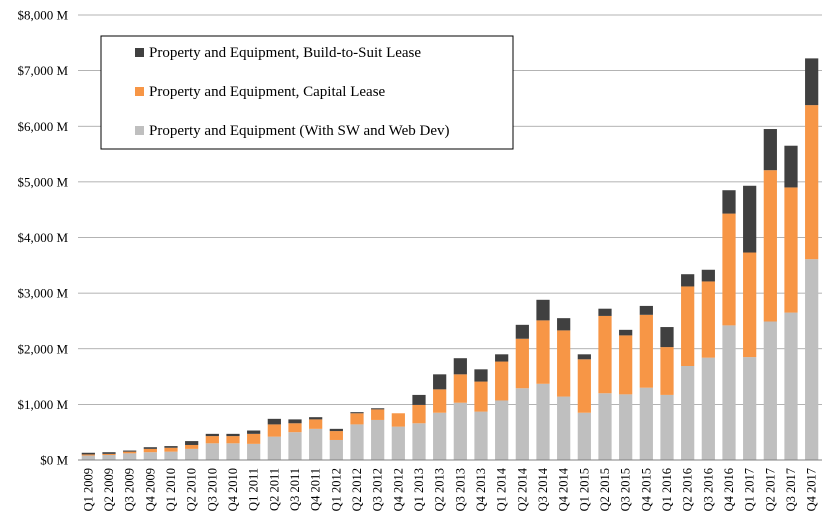 This screenshot has width=836, height=530. What do you see at coordinates (42, 181) in the screenshot?
I see `y-tick-label: $5,000 M` at bounding box center [42, 181].